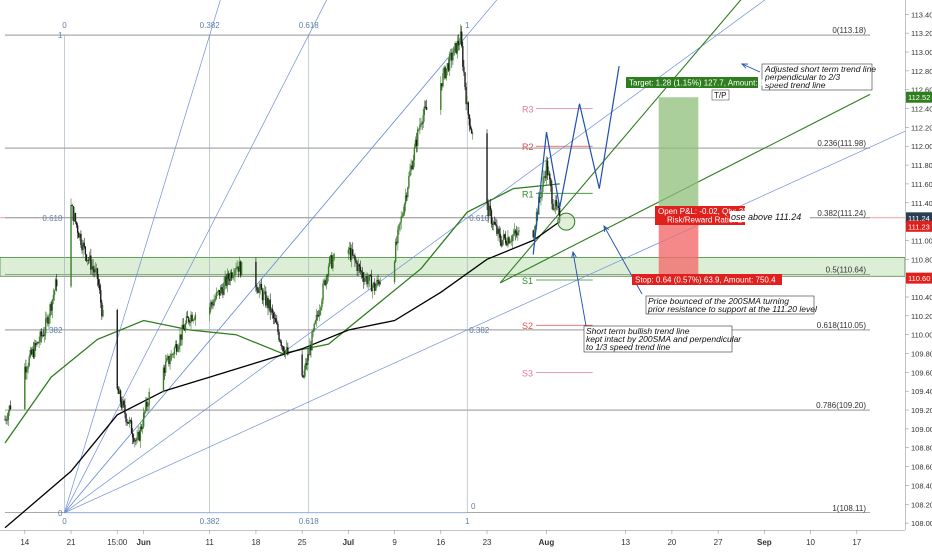  Describe the element at coordinates (841, 213) in the screenshot. I see `fib-level-label: 0.382(111.24)` at that location.